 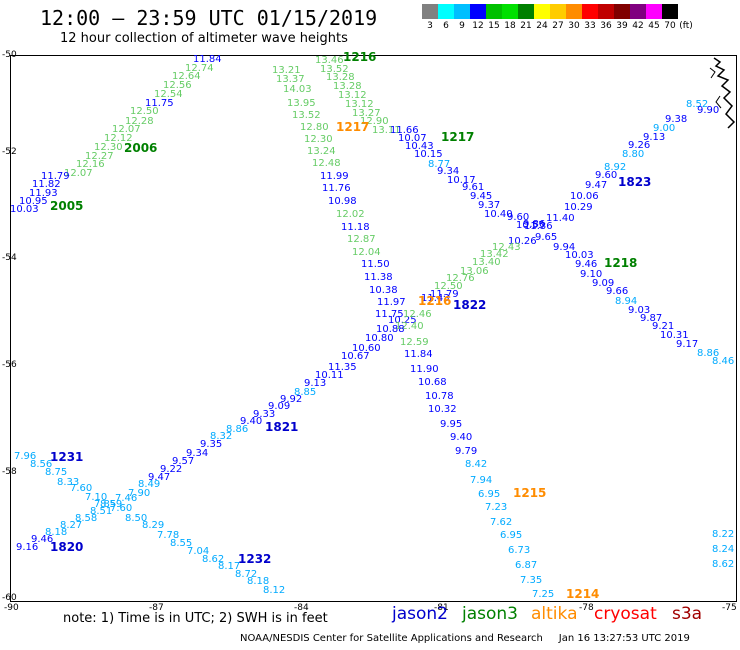 I want to click on wave-height-point: 9.46, so click(x=42, y=539).